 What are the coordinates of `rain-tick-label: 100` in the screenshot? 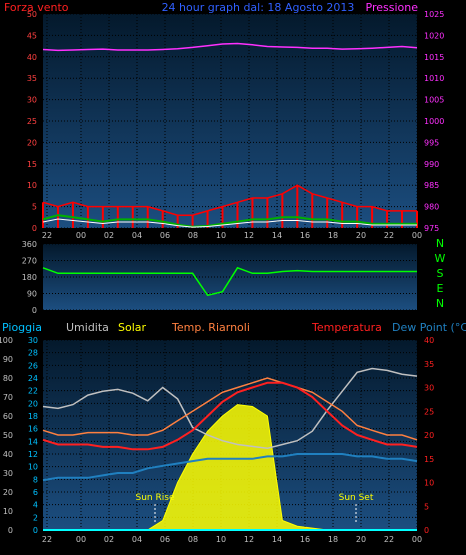 It's located at (6, 340).